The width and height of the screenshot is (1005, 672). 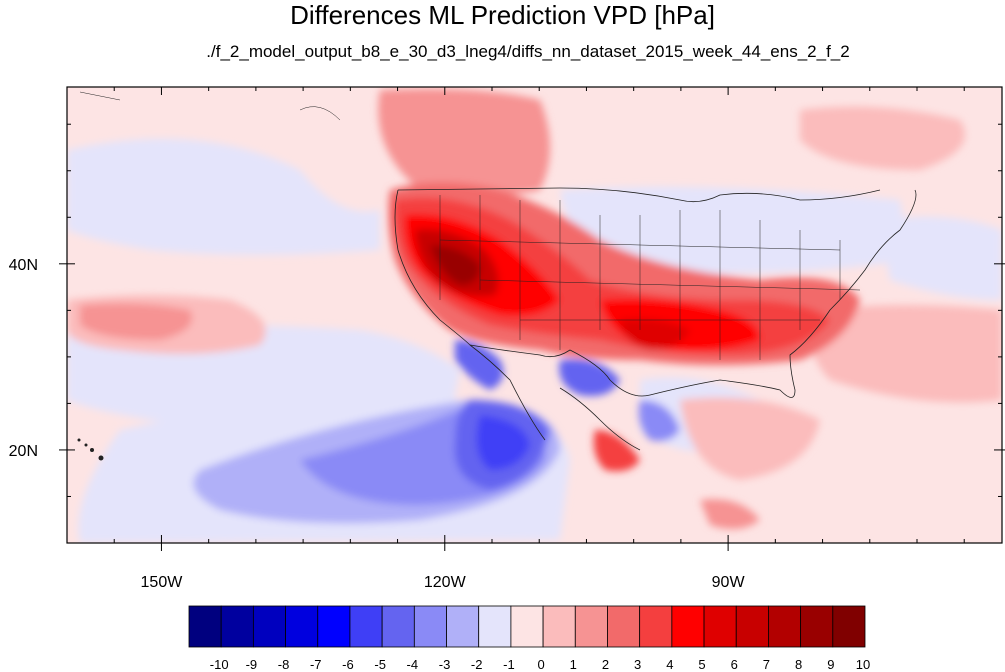 I want to click on colorbar-label: -8, so click(x=284, y=664).